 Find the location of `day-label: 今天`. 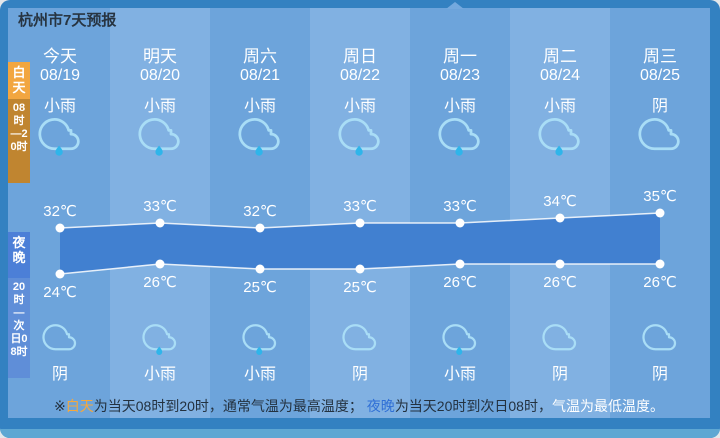

day-label: 今天 is located at coordinates (60, 56).